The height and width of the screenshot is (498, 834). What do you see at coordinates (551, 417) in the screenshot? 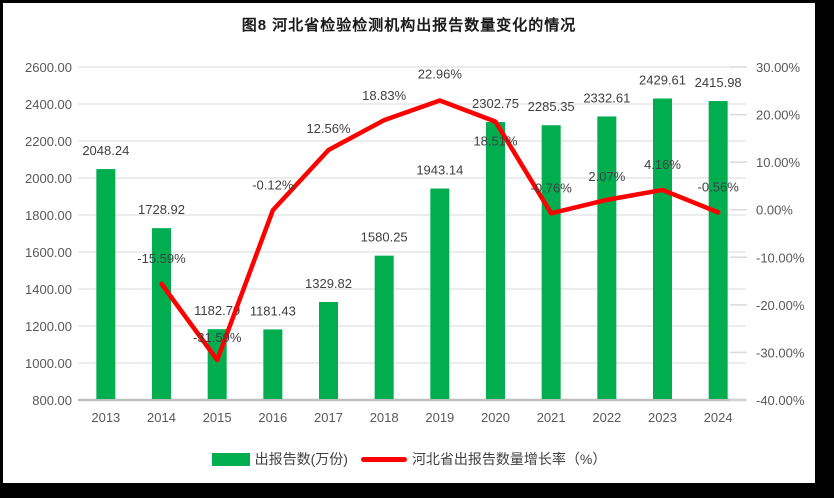
I see `x-axis-category-label: 2021` at bounding box center [551, 417].